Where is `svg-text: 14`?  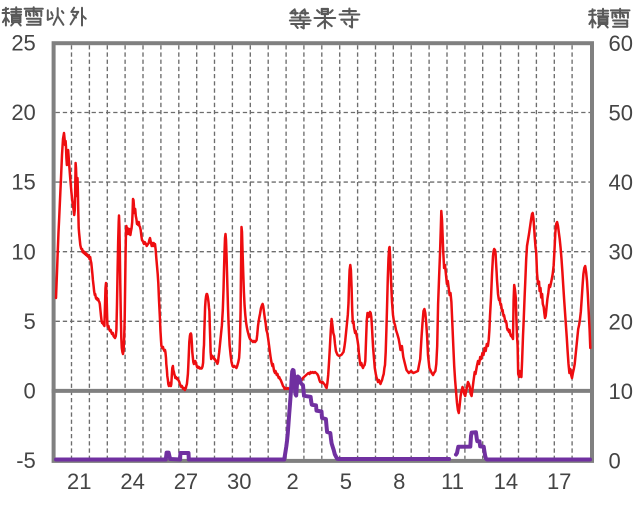 svg-text: 14 is located at coordinates (506, 481).